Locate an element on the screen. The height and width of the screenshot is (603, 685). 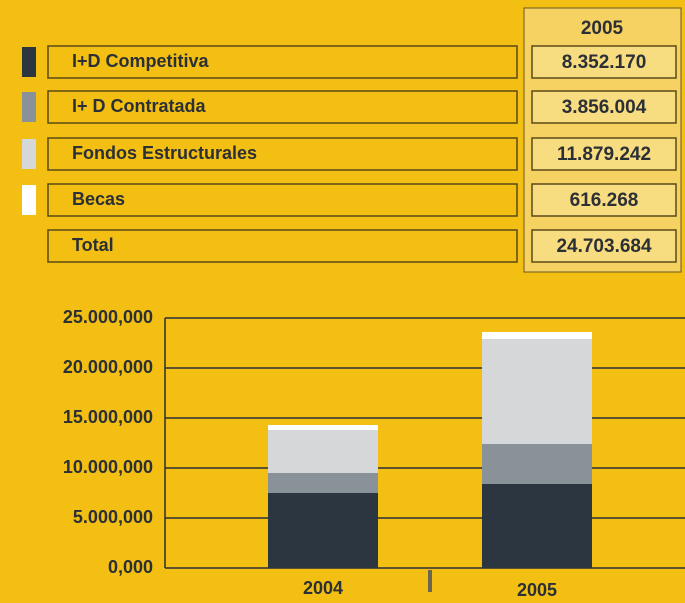
row-value: 616.268 is located at coordinates (604, 200).